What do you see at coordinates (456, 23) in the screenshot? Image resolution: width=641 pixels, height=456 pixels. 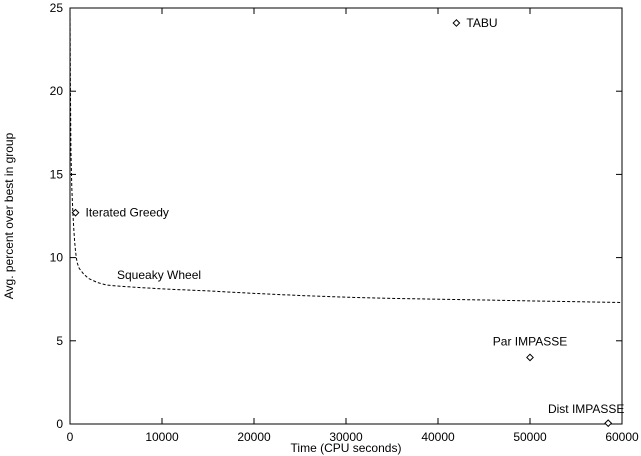 I see `point-tabu` at bounding box center [456, 23].